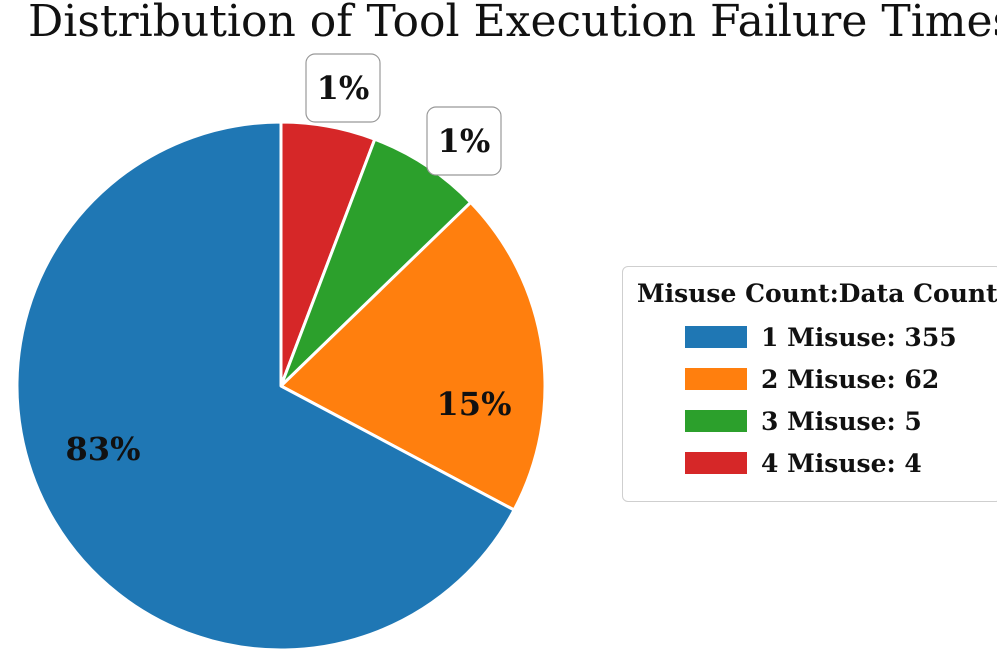 This screenshot has width=997, height=653. Describe the element at coordinates (817, 293) in the screenshot. I see `legend-title: Misuse Count:Data Count` at that location.